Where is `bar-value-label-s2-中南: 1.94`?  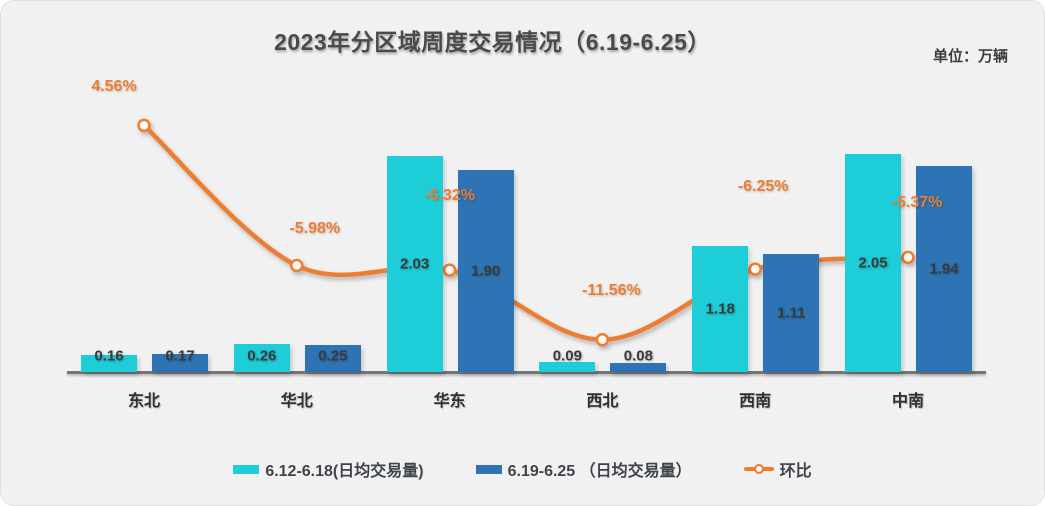 bar-value-label-s2-中南: 1.94 is located at coordinates (944, 269).